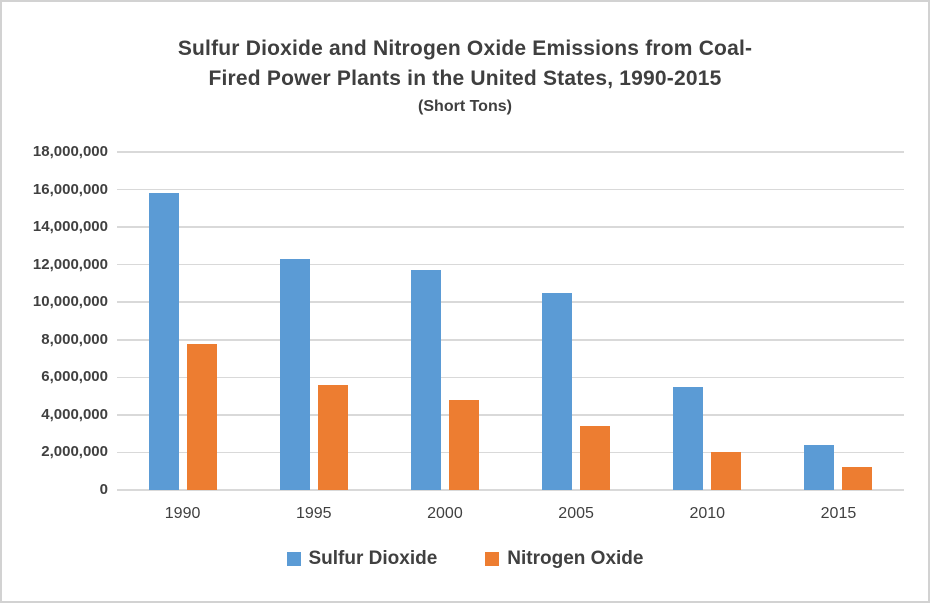 This screenshot has width=930, height=603. What do you see at coordinates (70, 189) in the screenshot?
I see `y-tick-label: 16,000,000` at bounding box center [70, 189].